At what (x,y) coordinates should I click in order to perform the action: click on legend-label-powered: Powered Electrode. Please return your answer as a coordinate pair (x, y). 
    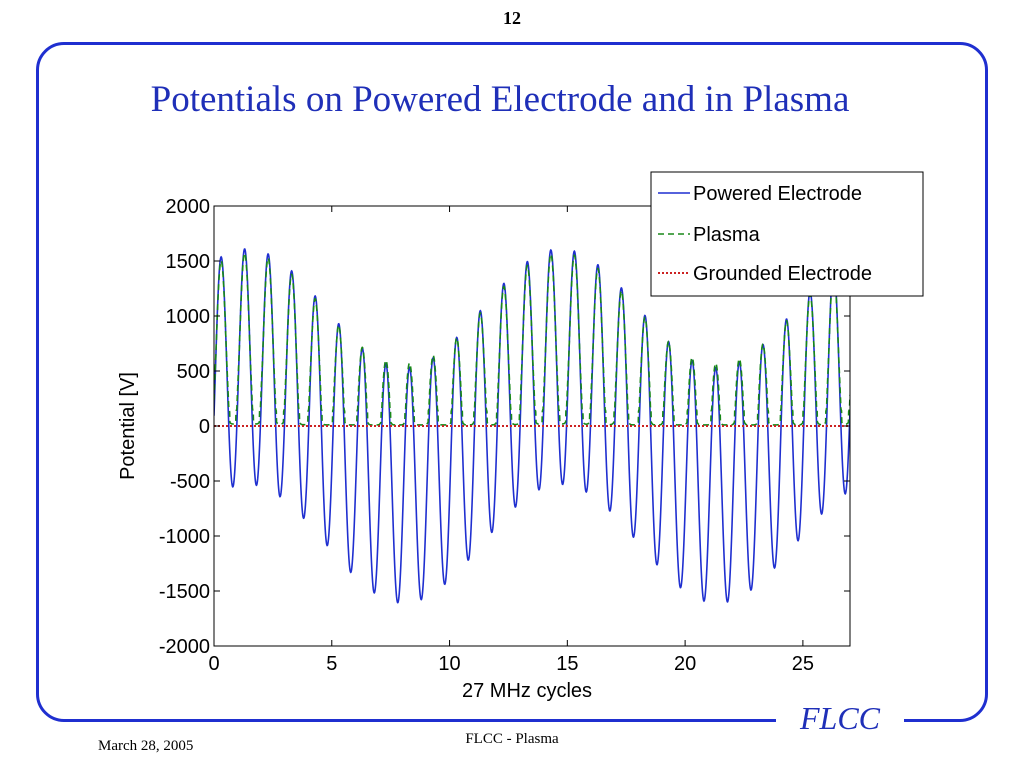
    Looking at the image, I should click on (777, 194).